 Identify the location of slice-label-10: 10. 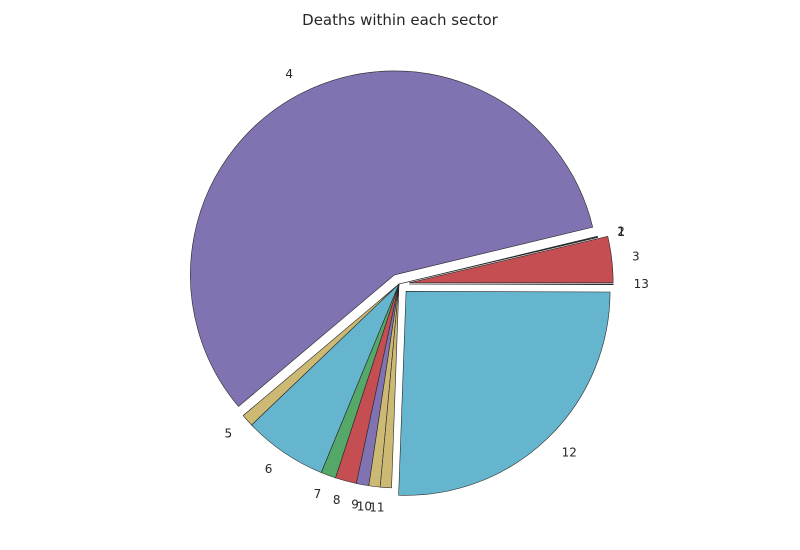
(364, 506).